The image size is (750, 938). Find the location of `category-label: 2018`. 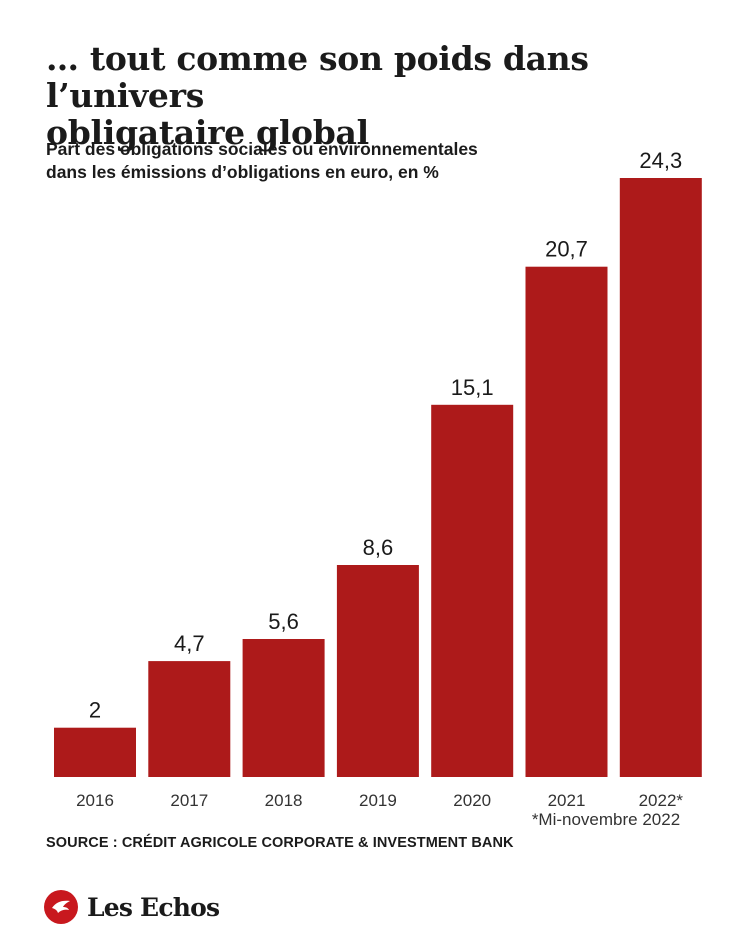

category-label: 2018 is located at coordinates (284, 800).